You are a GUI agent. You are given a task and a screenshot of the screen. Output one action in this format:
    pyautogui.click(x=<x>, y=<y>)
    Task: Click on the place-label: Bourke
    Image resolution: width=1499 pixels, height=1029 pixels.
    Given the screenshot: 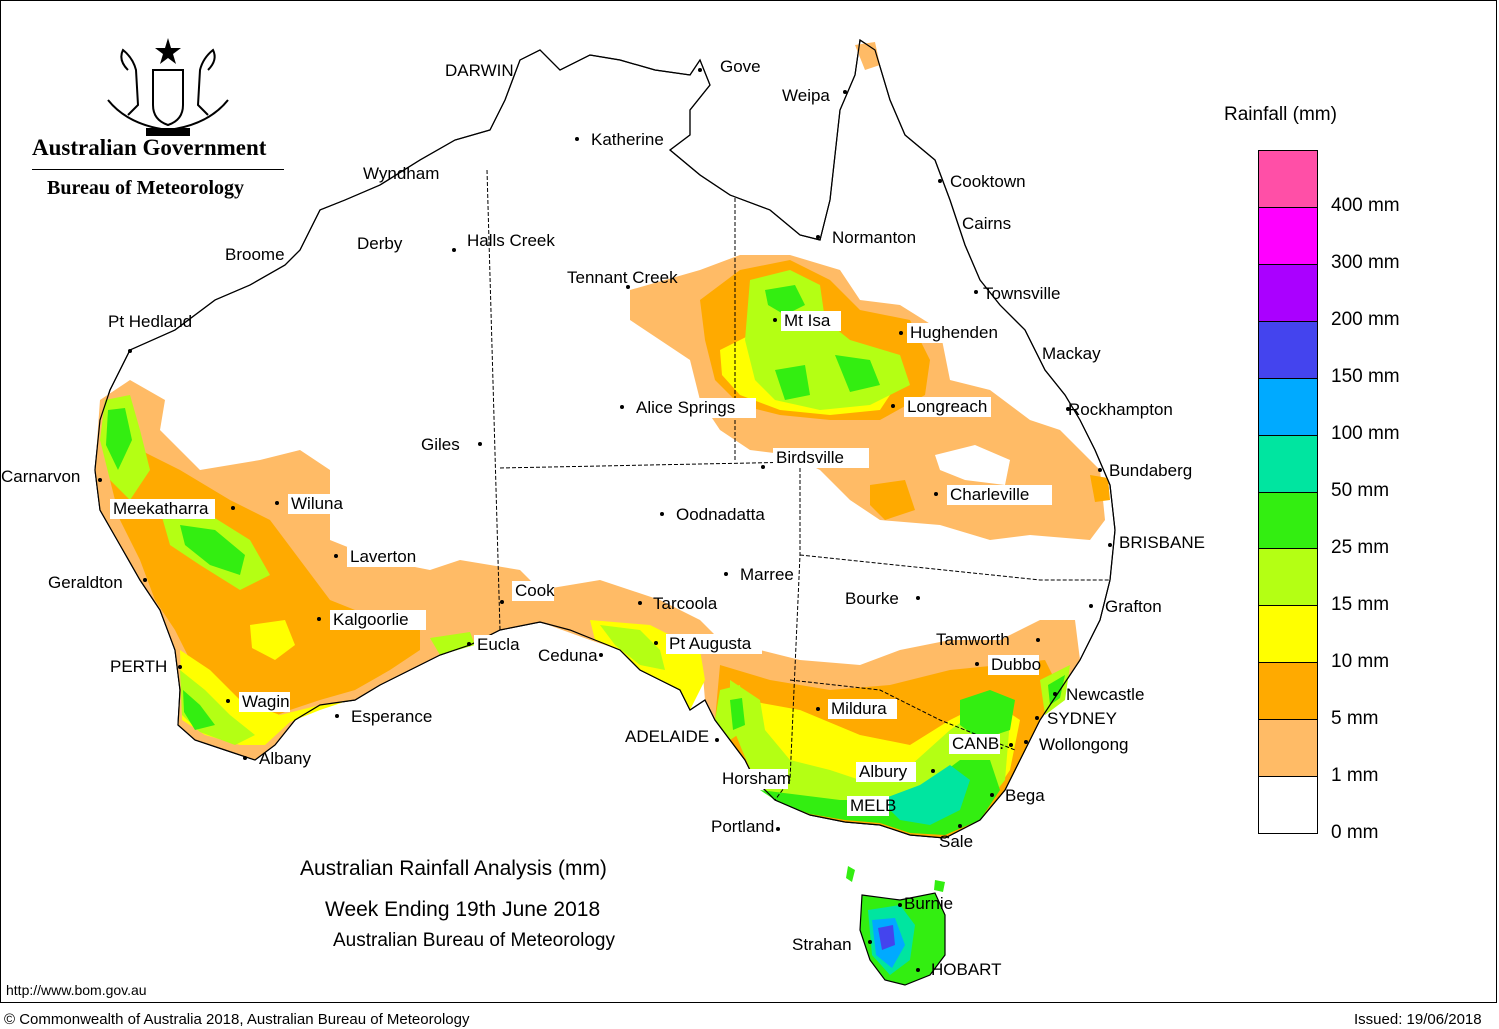 What is the action you would take?
    pyautogui.click(x=872, y=598)
    